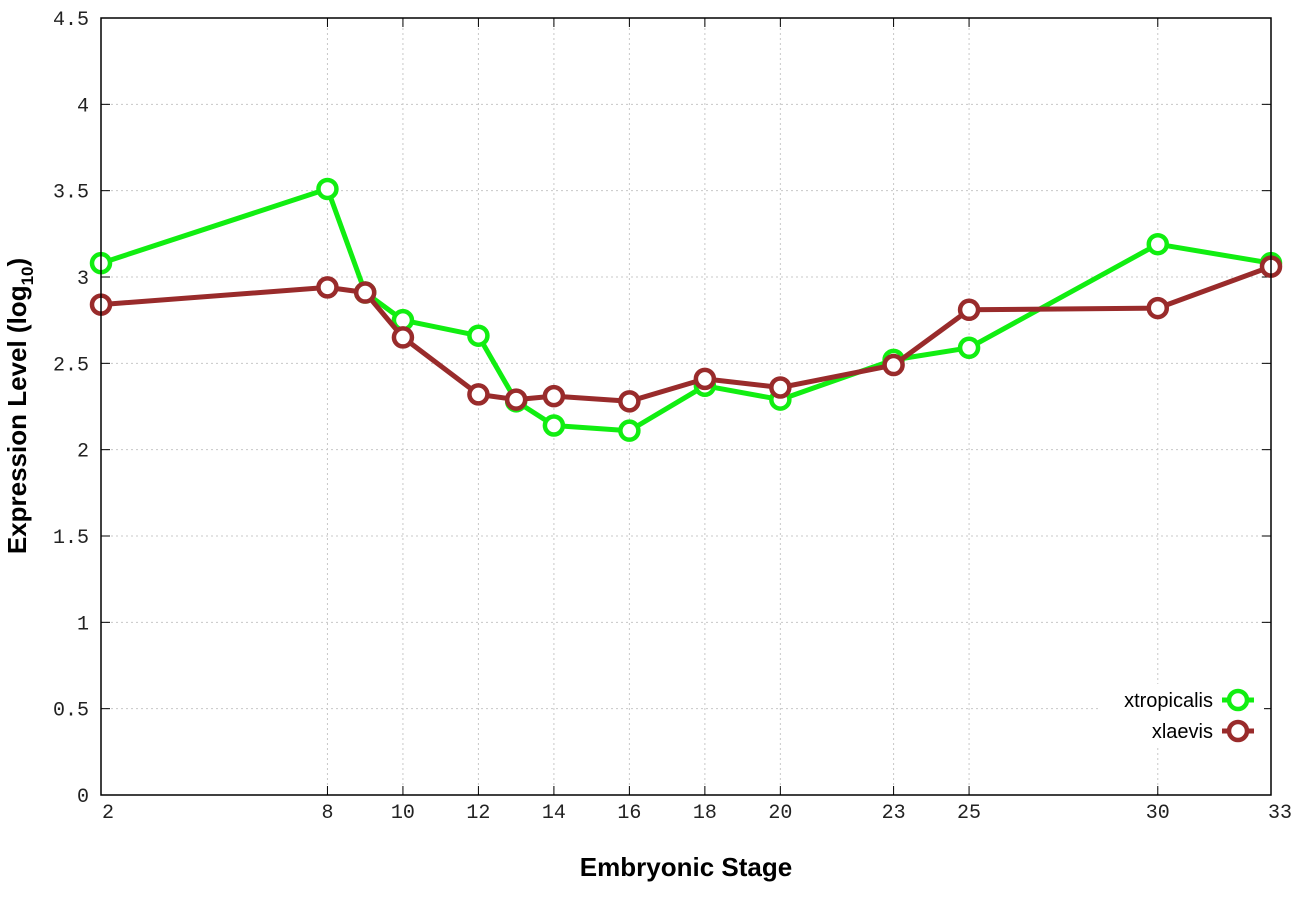 This screenshot has height=907, width=1296. I want to click on legend: xtropicalis xlaevis, so click(1181, 716).